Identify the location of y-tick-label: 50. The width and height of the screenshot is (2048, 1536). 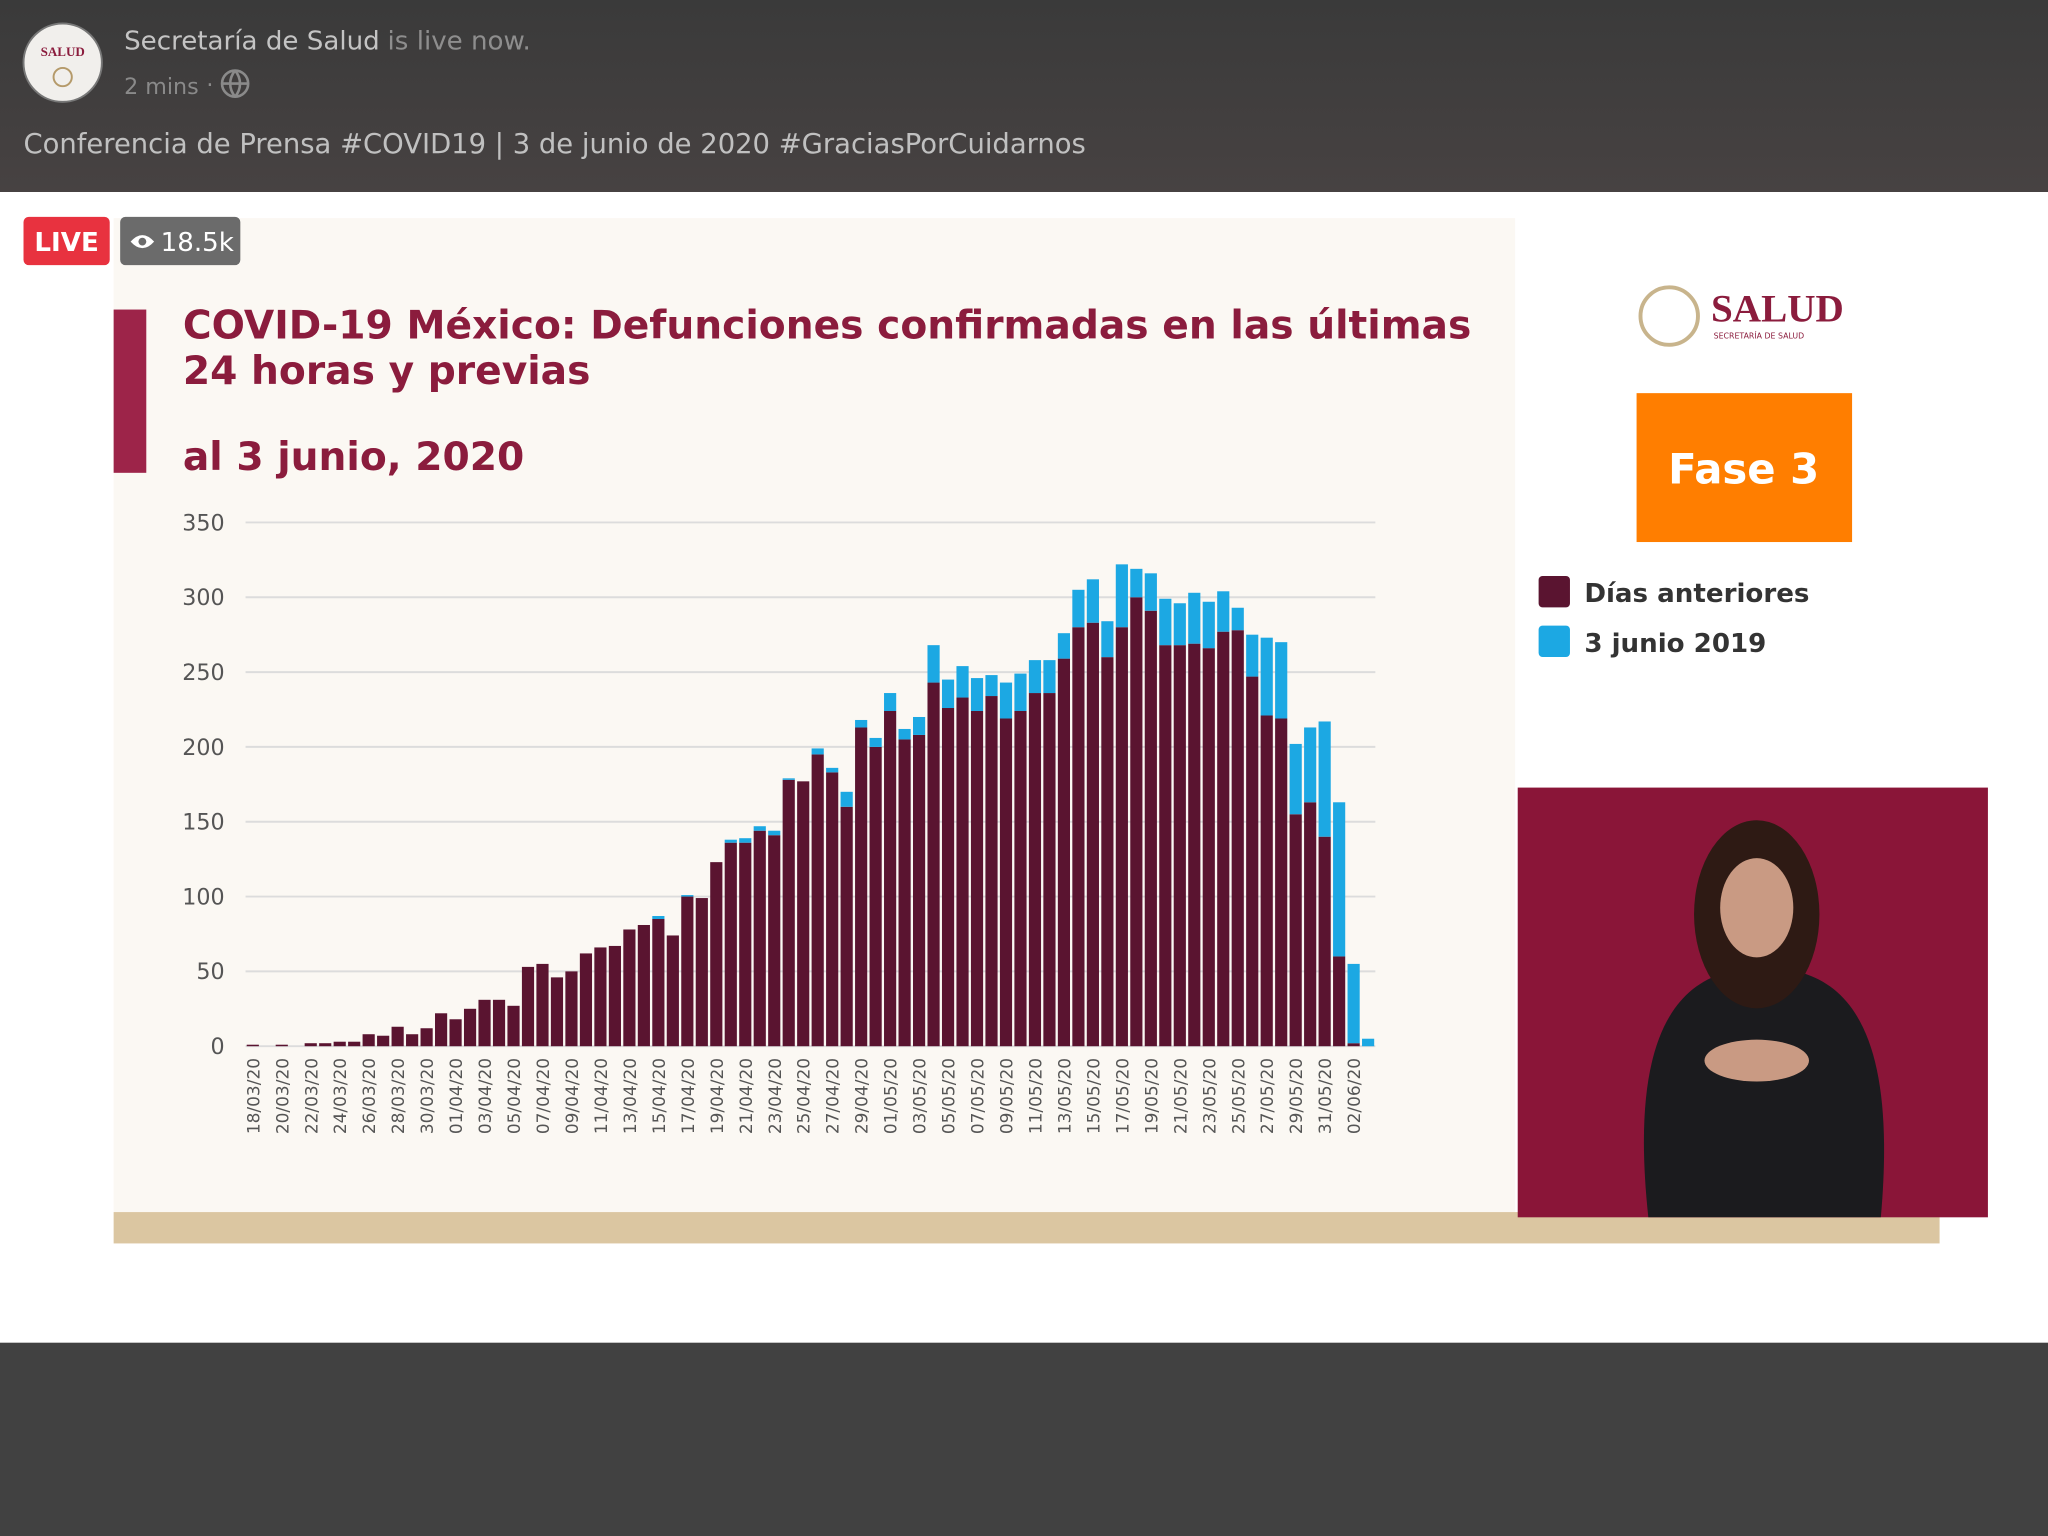
(210, 972).